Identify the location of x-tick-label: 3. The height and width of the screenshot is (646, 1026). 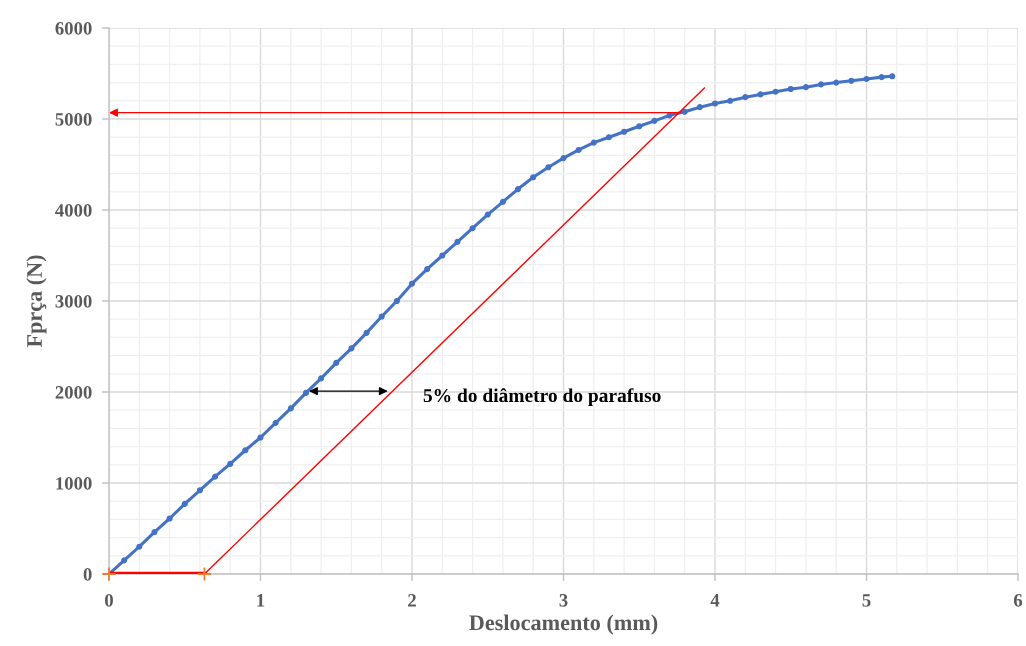
(563, 600).